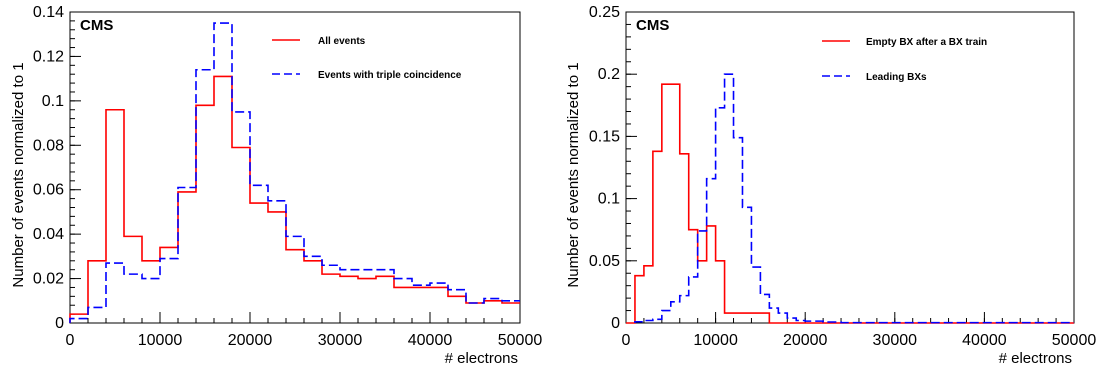  I want to click on left-y-tick-labels: 0 0.02 0.04 0.06 0.08 0.1 0.12 0.14, so click(48, 168).